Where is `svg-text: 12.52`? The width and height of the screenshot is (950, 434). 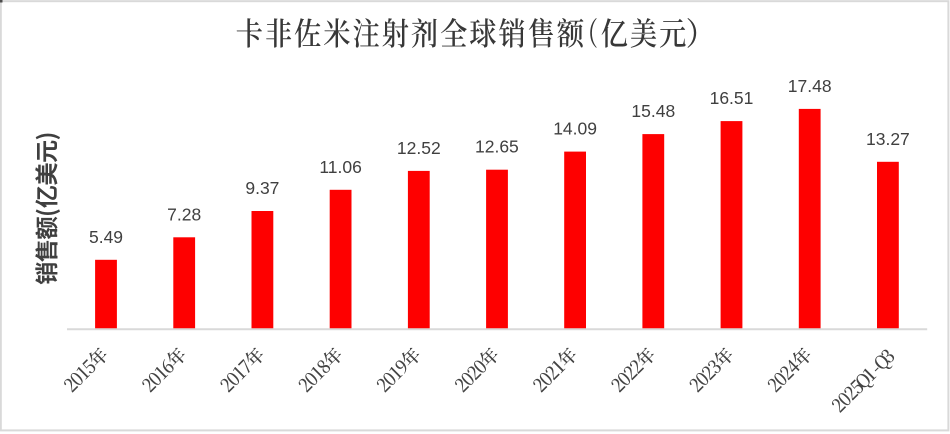 svg-text: 12.52 is located at coordinates (419, 148).